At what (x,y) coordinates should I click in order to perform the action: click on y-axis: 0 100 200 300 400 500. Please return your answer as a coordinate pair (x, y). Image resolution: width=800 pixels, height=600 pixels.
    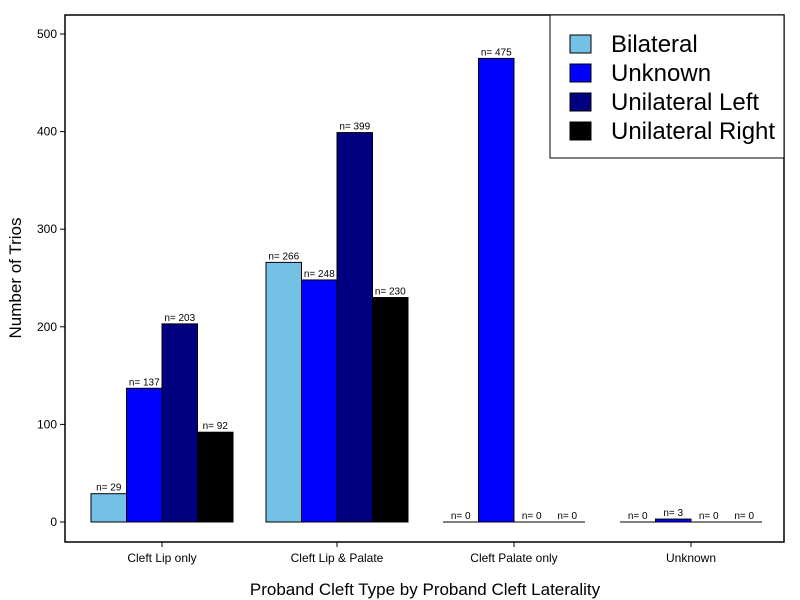
    Looking at the image, I should click on (51, 278).